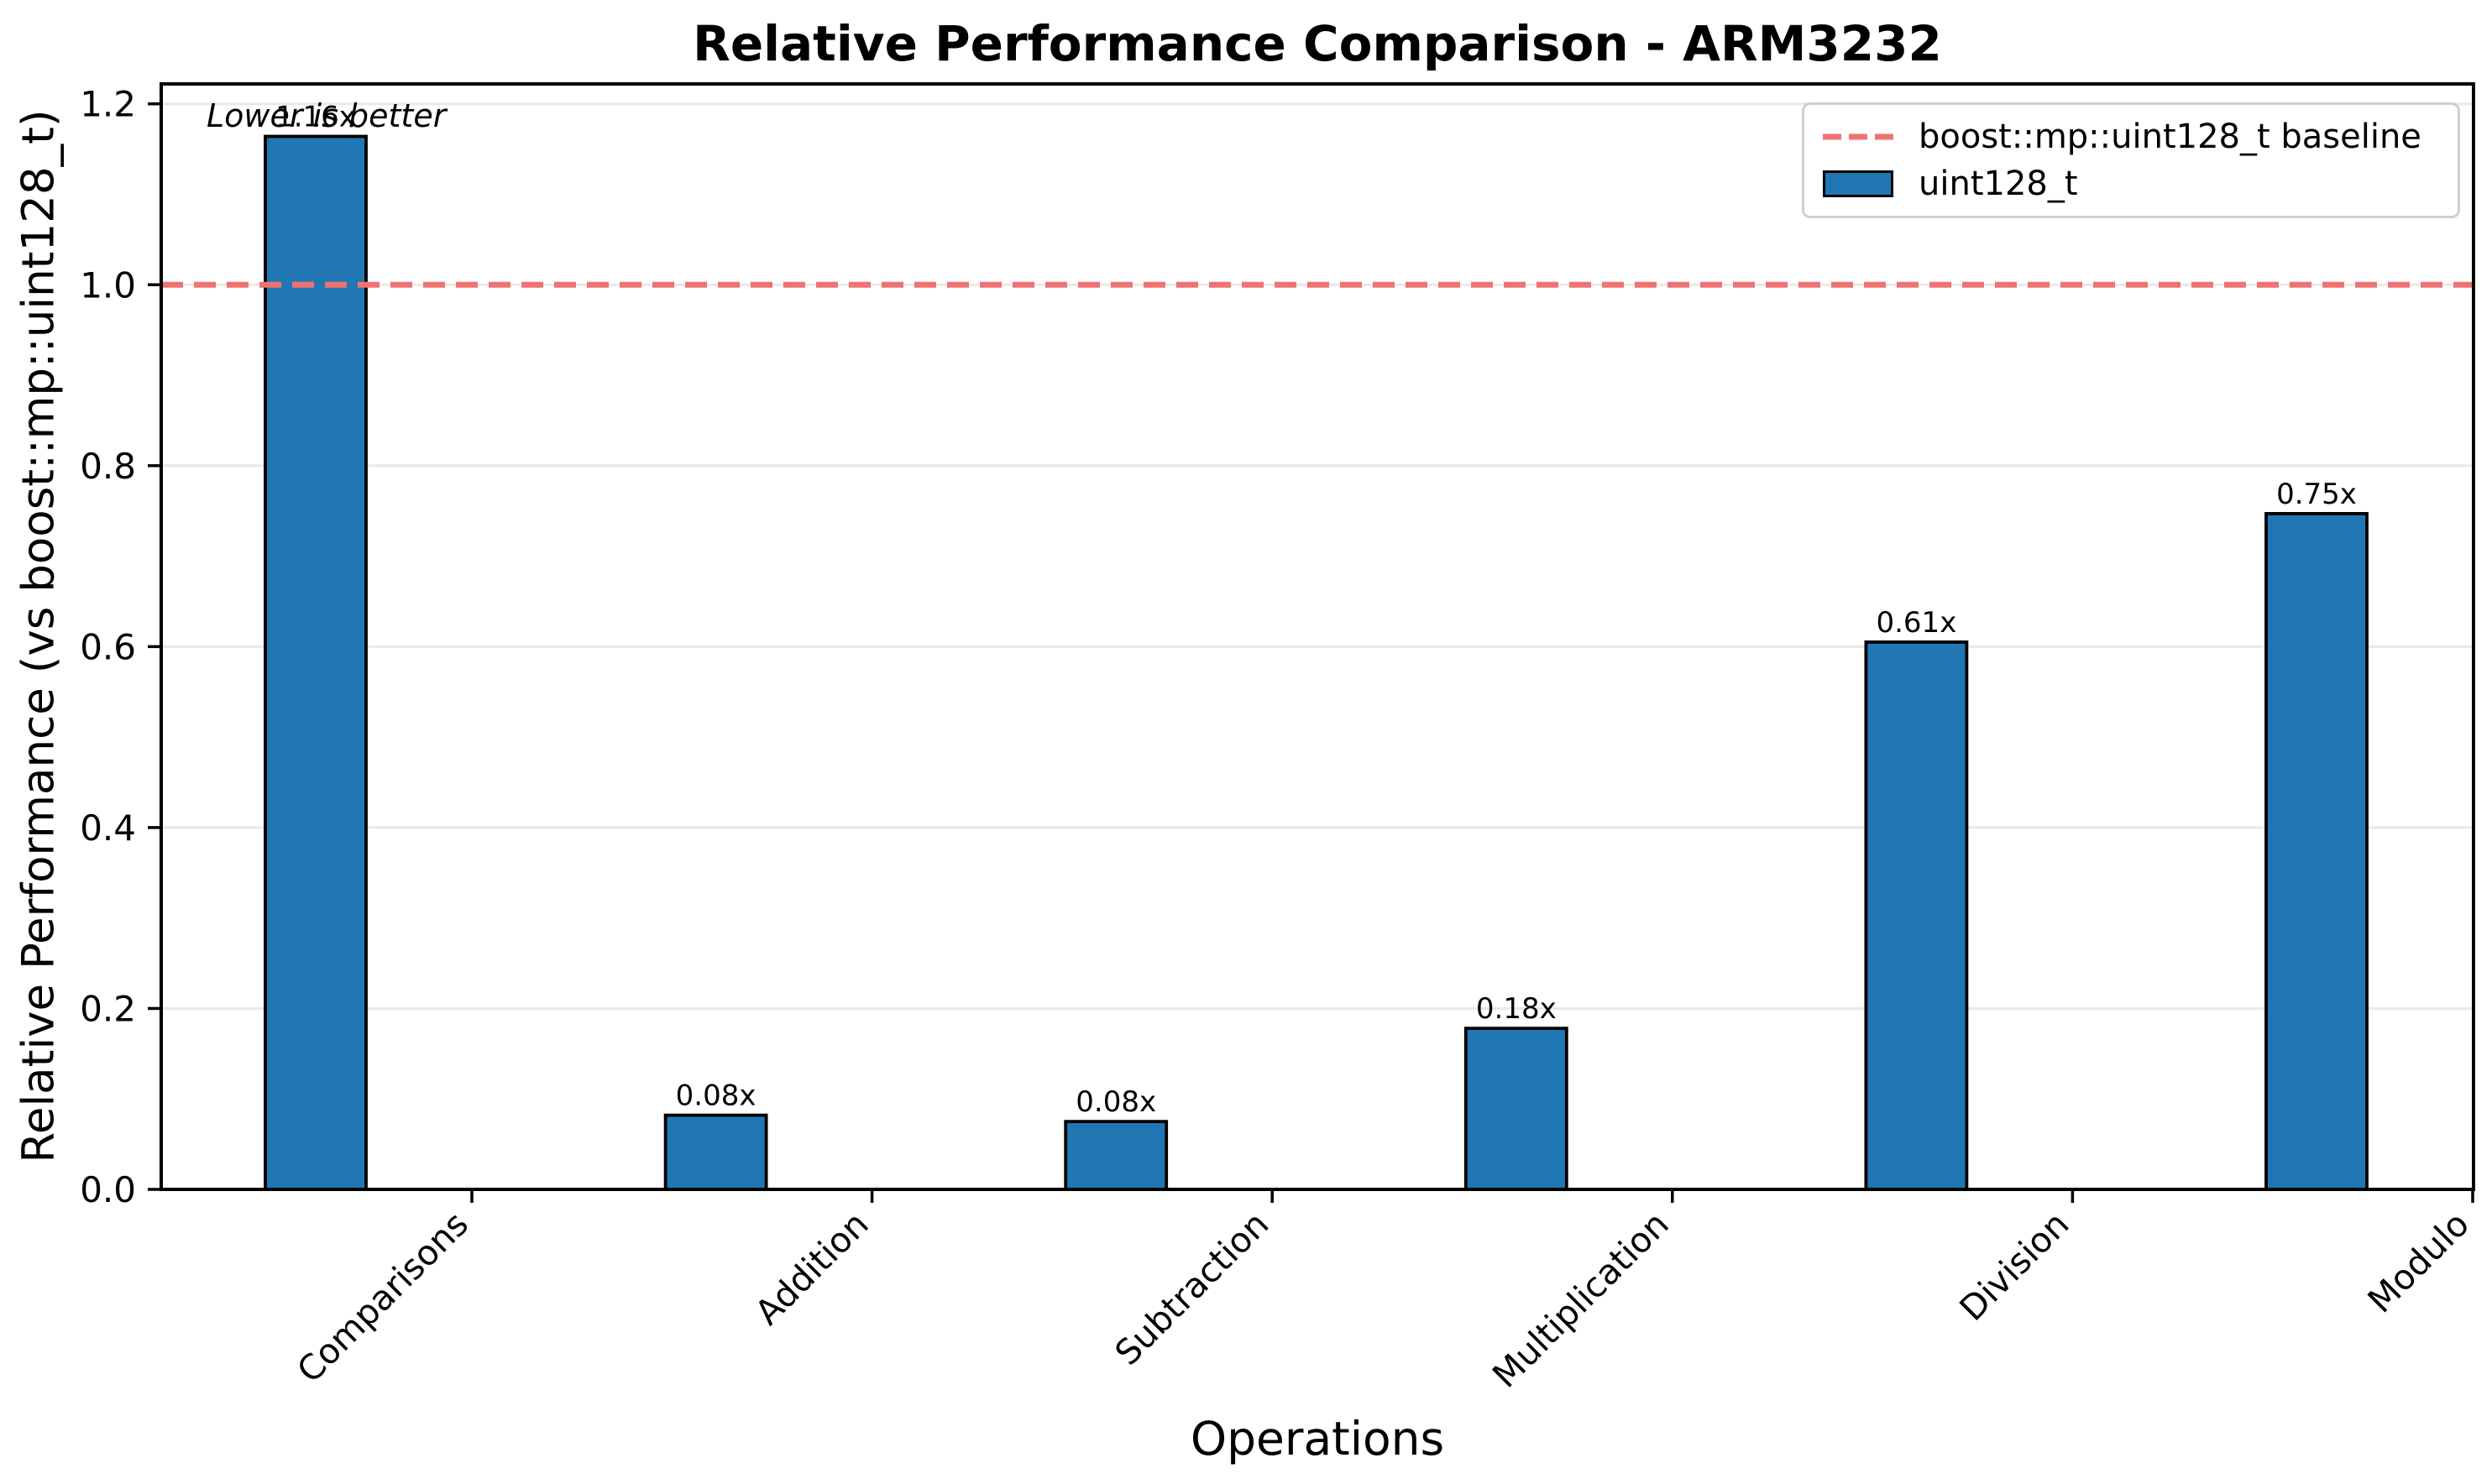 The image size is (2492, 1484). What do you see at coordinates (2316, 851) in the screenshot?
I see `bar-modulo` at bounding box center [2316, 851].